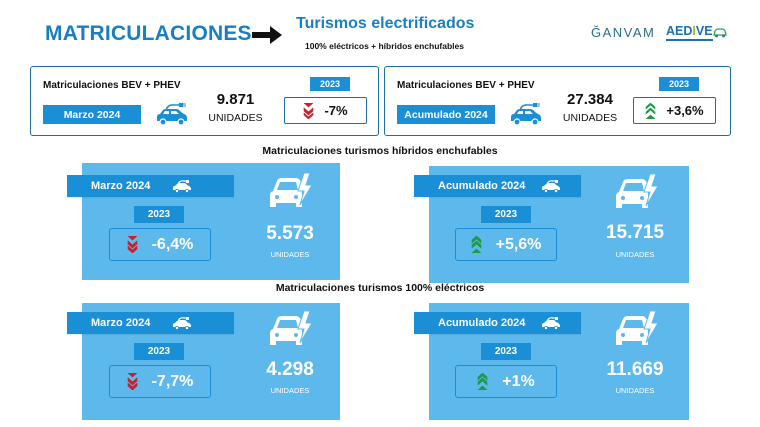 The image size is (760, 427). I want to click on change-box: +3,6%, so click(674, 110).